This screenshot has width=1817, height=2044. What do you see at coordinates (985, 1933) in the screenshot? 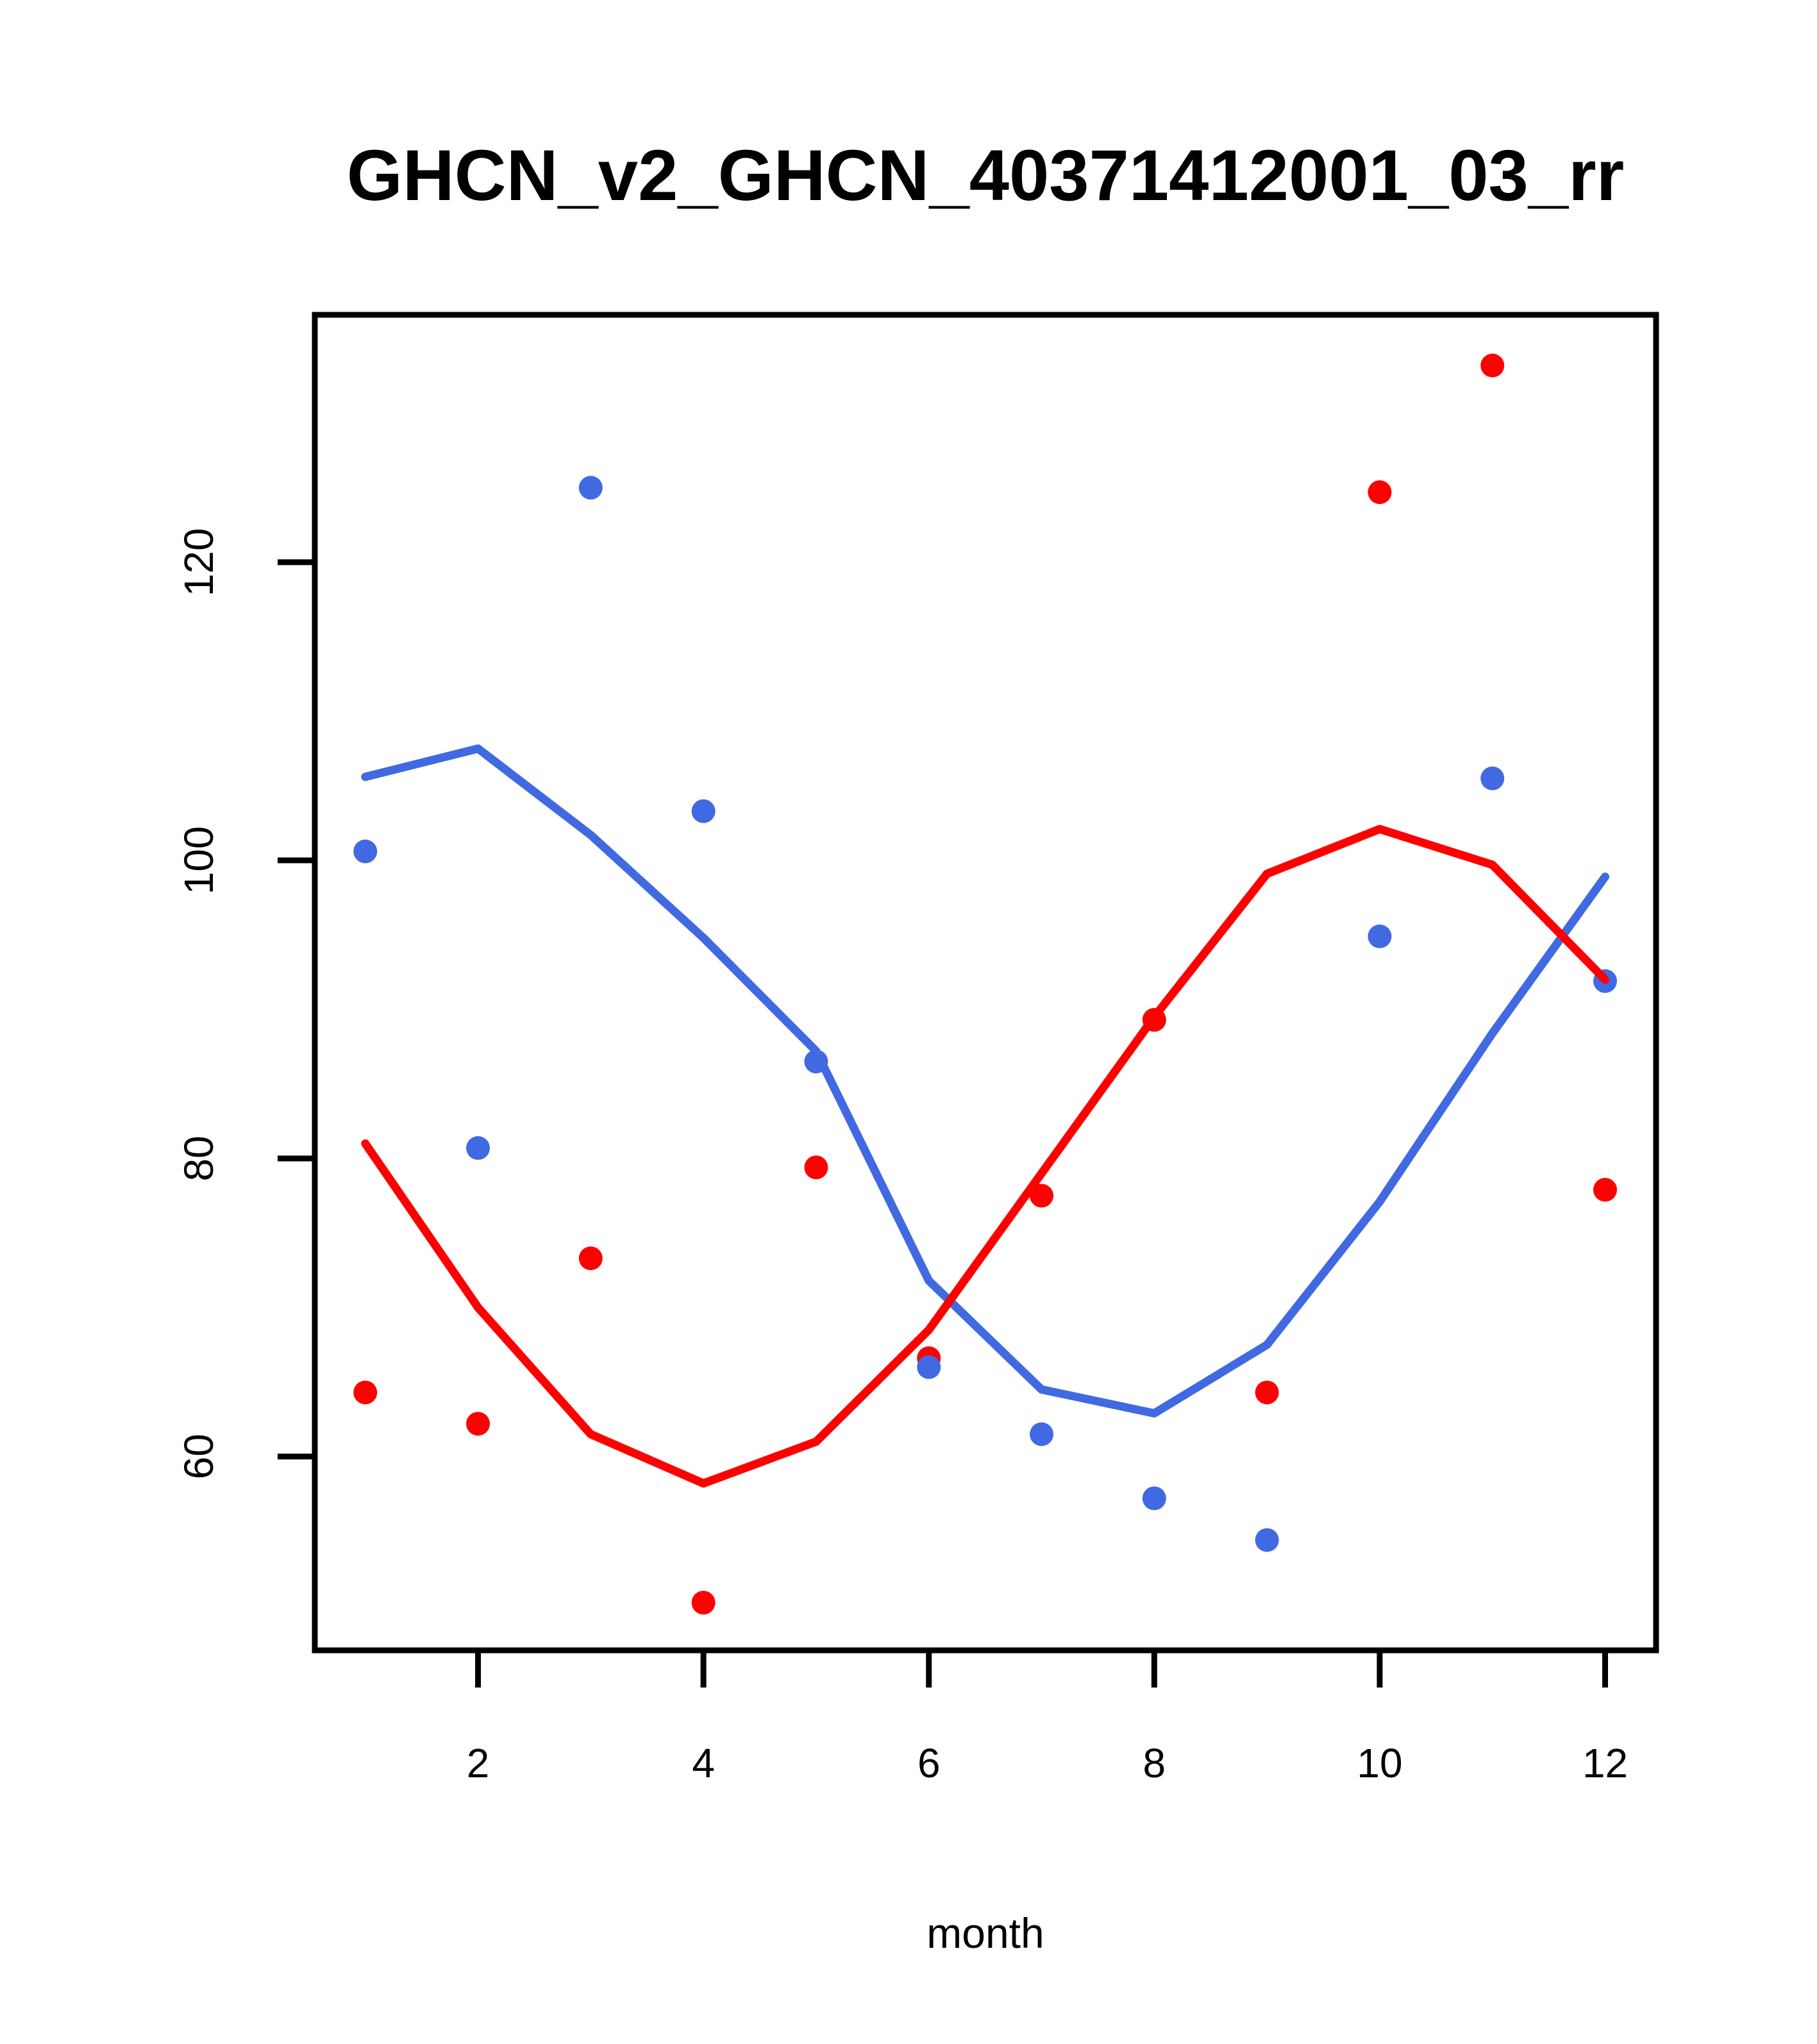
I see `x-axis-label: month` at bounding box center [985, 1933].